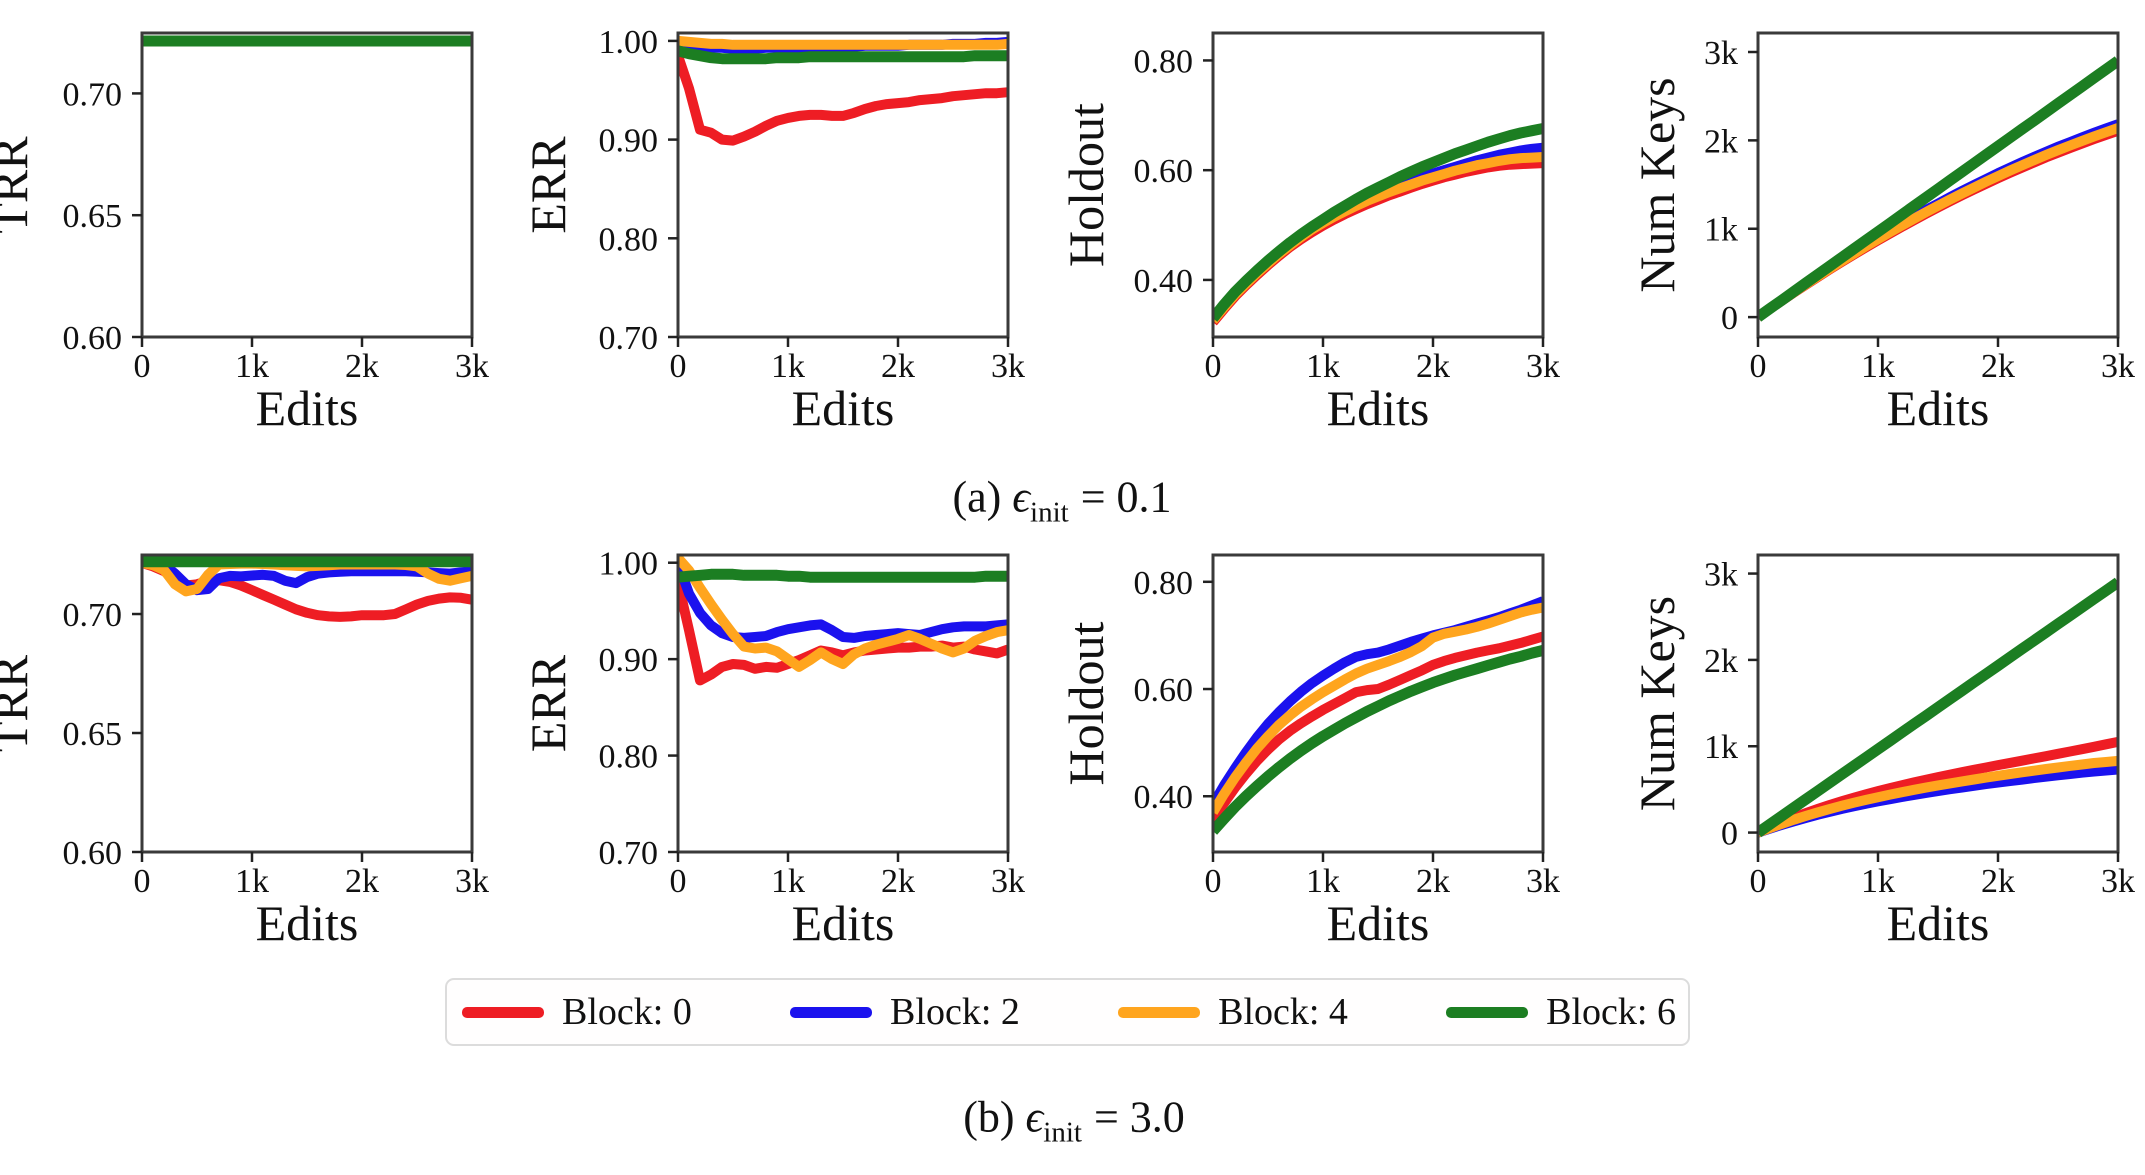 This screenshot has width=2145, height=1175. I want to click on chart-b-holdout: 0 1k 2k 3k 0.40 0.60 0.80 Edits Holdout, so click(1309, 752).